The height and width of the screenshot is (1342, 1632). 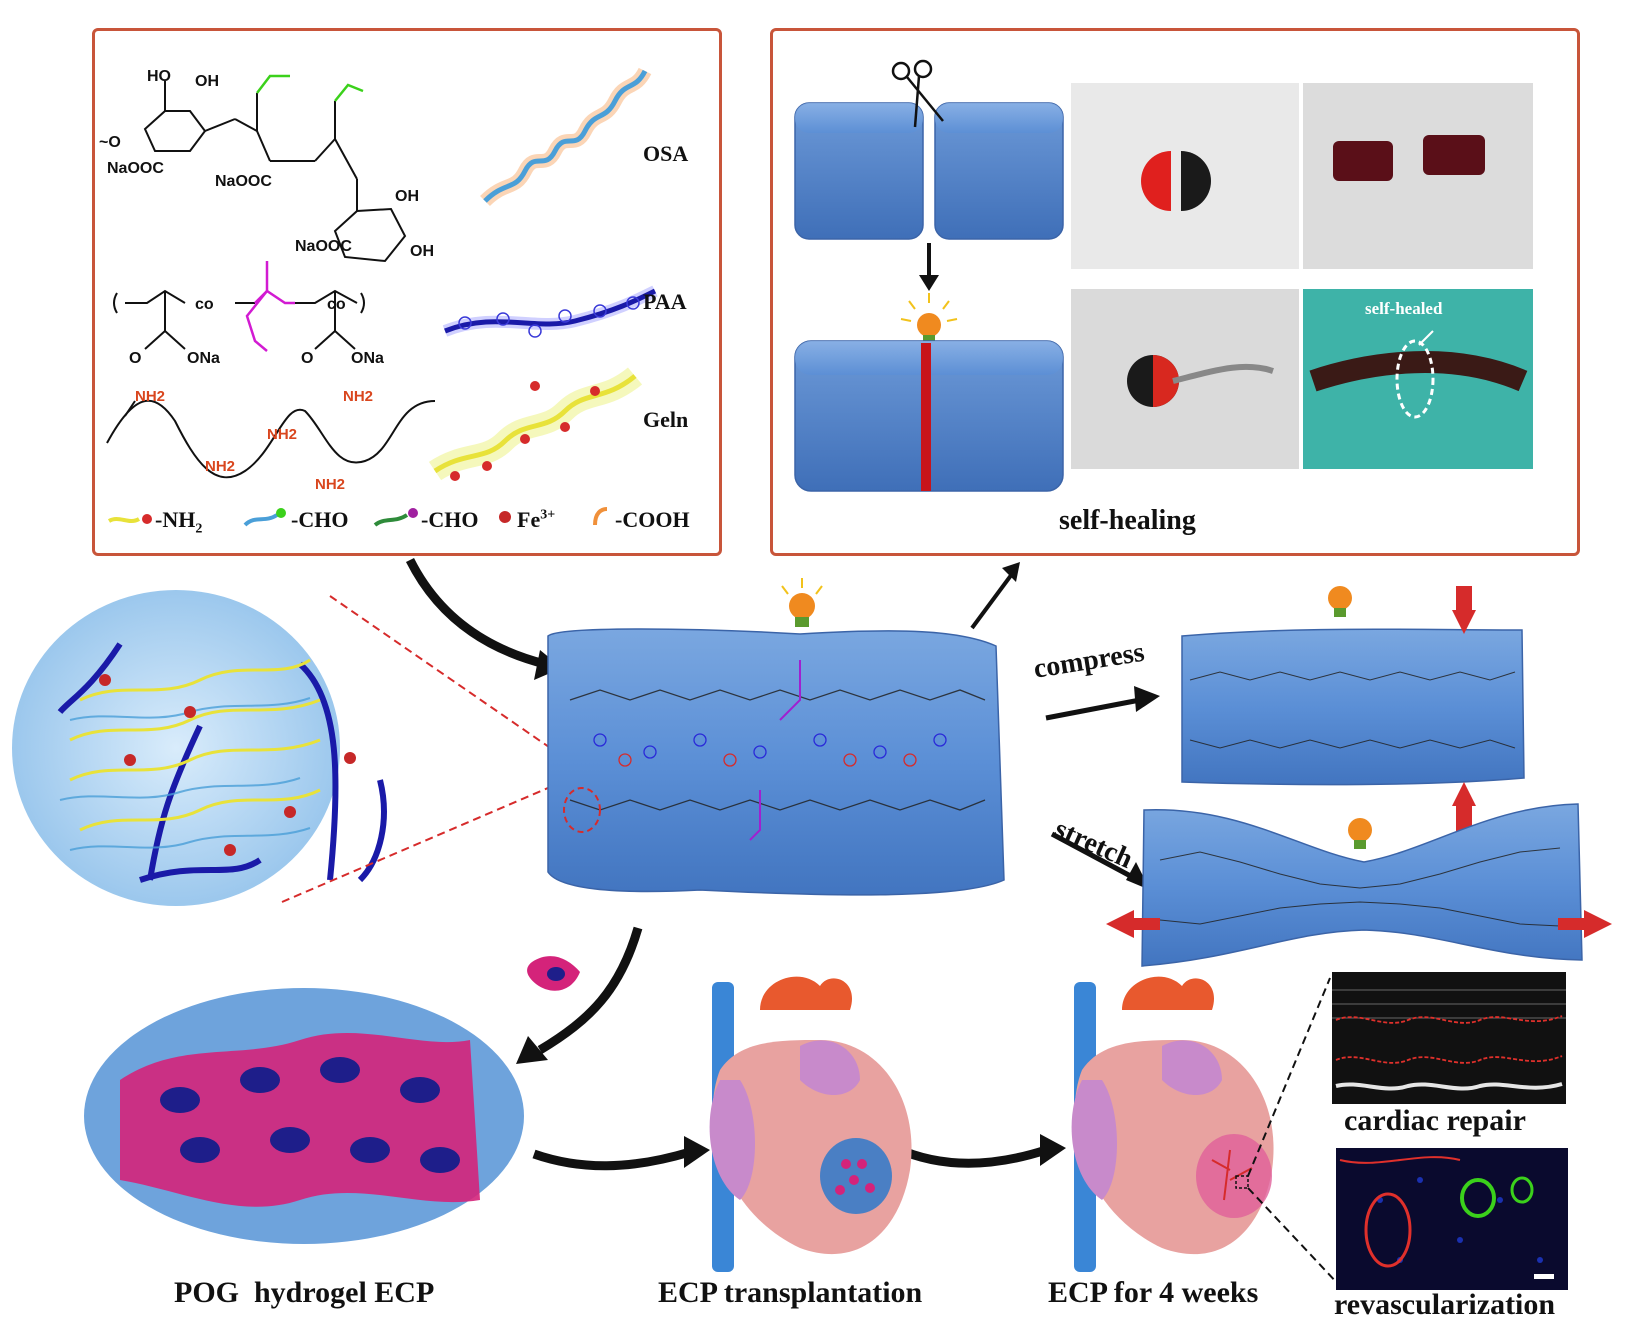 I want to click on stretch-label: stretch, so click(x=1093, y=844).